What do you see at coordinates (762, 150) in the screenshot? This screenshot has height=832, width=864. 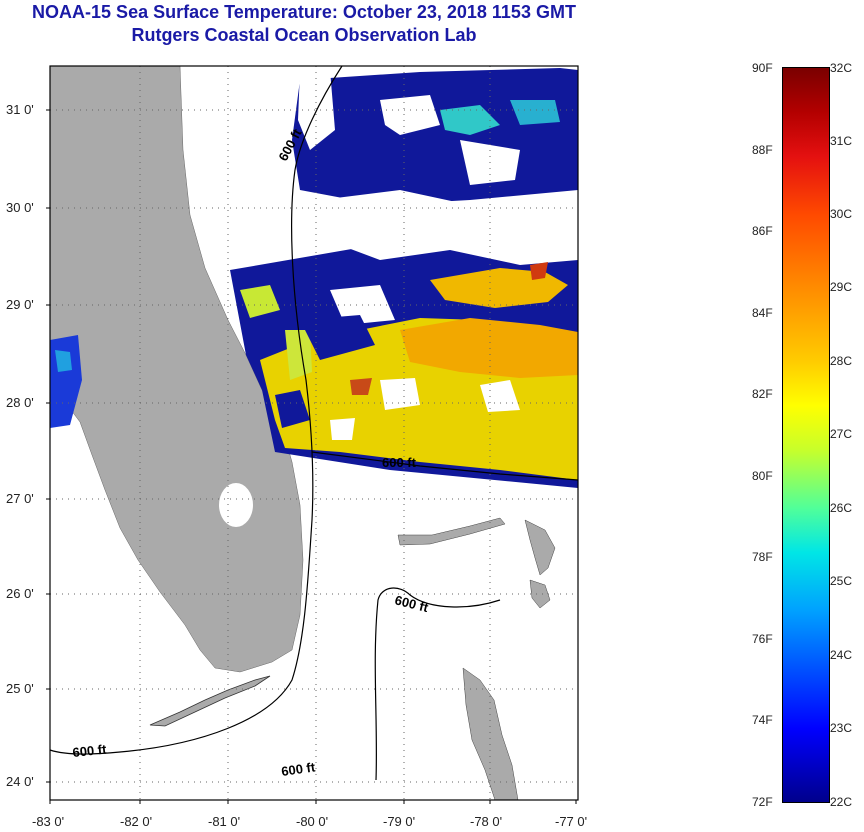 I see `colorbar-f-label: 88F` at bounding box center [762, 150].